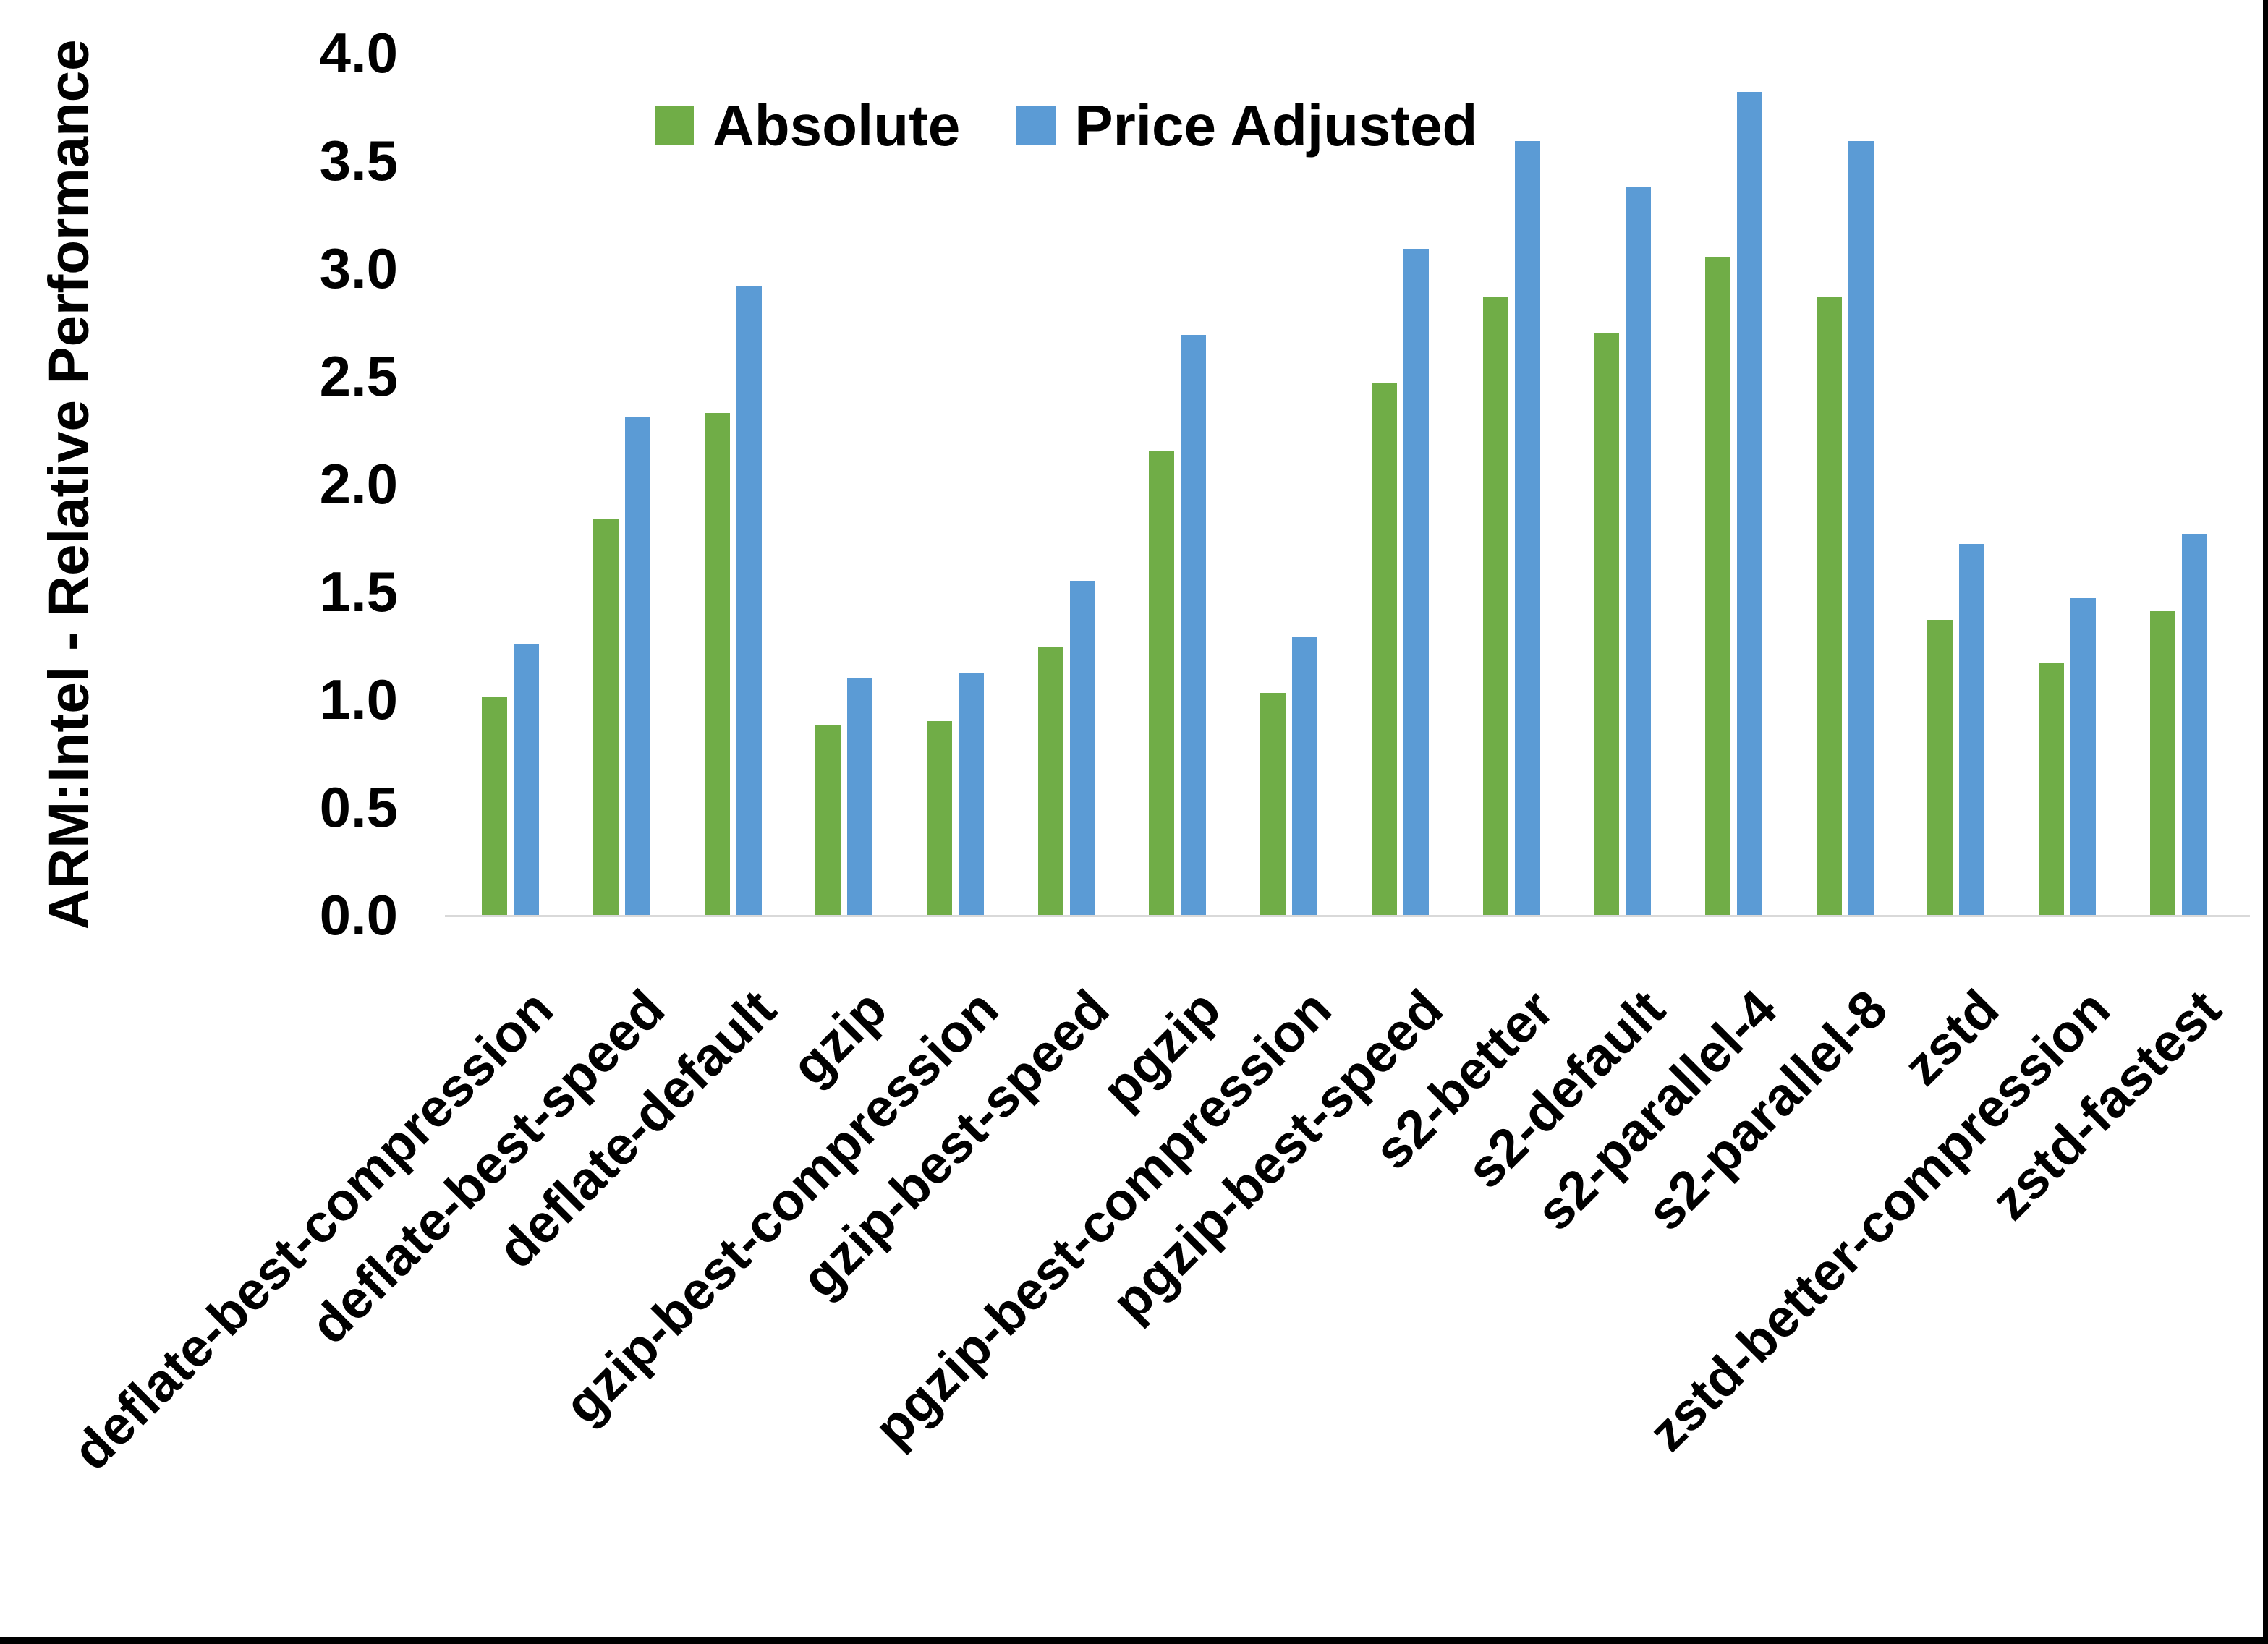 The image size is (2268, 1644). Describe the element at coordinates (1347, 916) in the screenshot. I see `x-axis-line` at that location.